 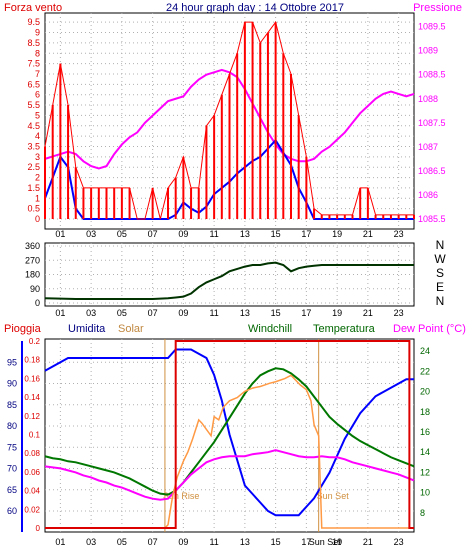 I want to click on wind-tick-label: 0.5, so click(x=33, y=209).